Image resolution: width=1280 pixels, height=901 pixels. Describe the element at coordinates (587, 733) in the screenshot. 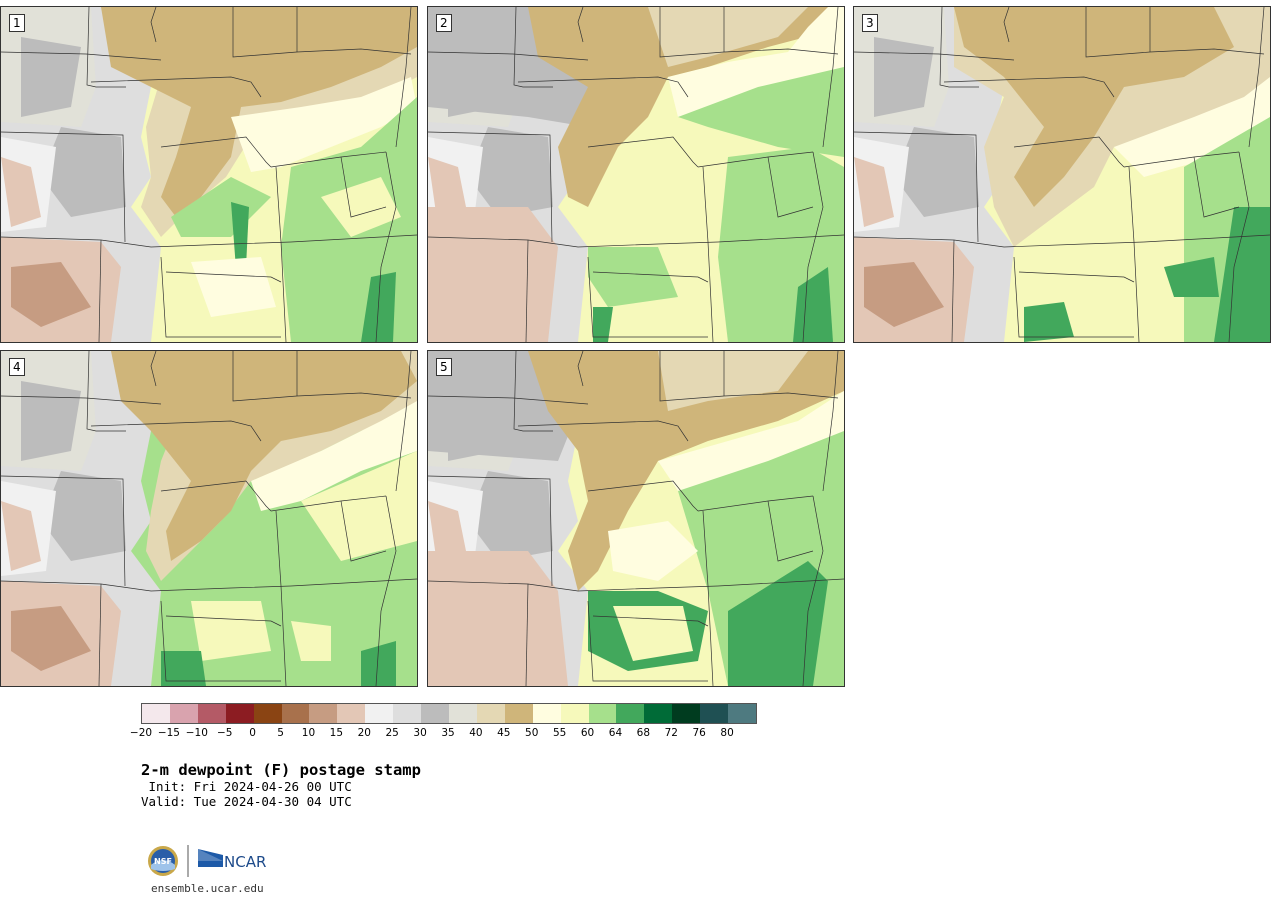

I see `colorbar-tick-label: 60` at that location.